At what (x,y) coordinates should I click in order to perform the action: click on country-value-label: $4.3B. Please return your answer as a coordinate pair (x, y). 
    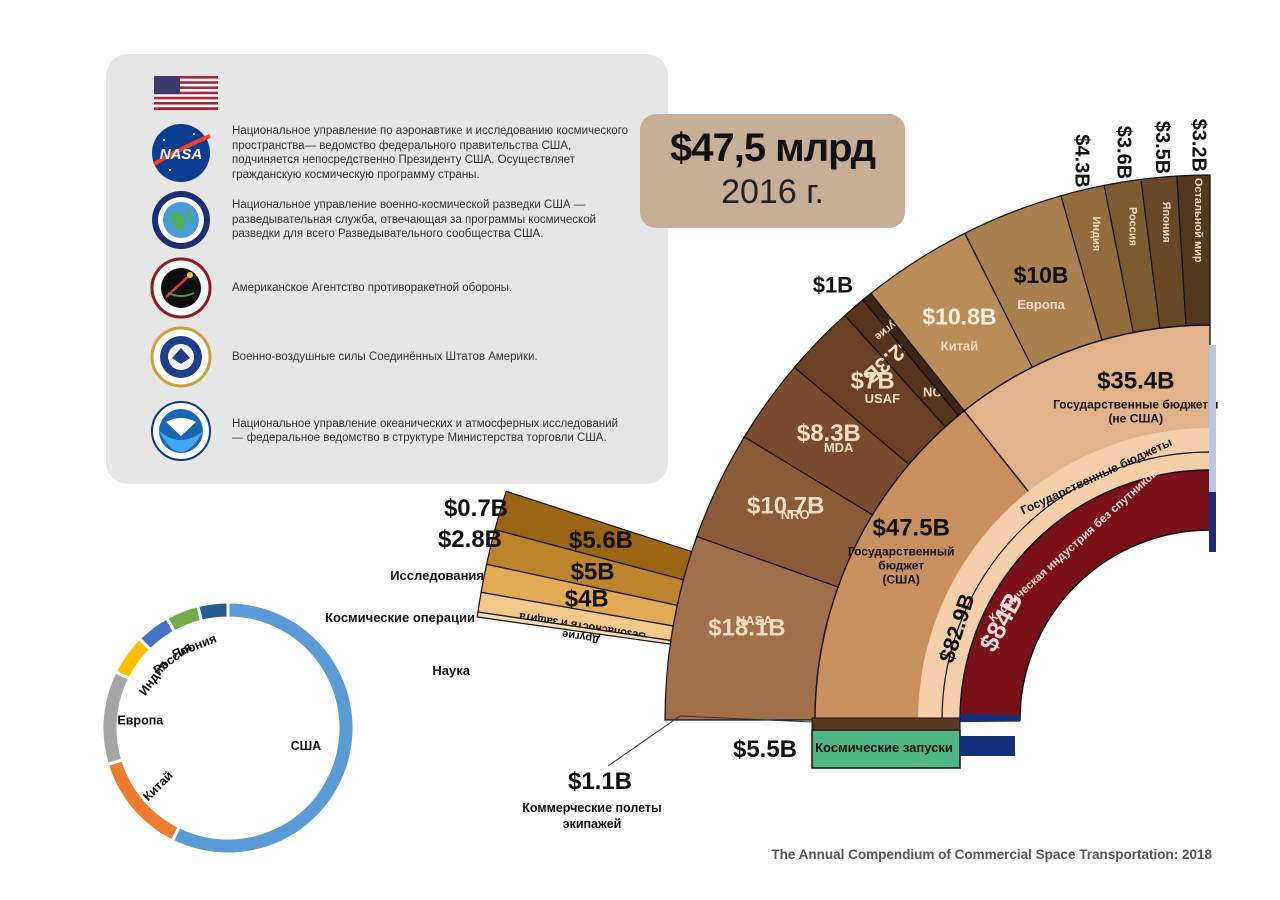
    Looking at the image, I should click on (1081, 160).